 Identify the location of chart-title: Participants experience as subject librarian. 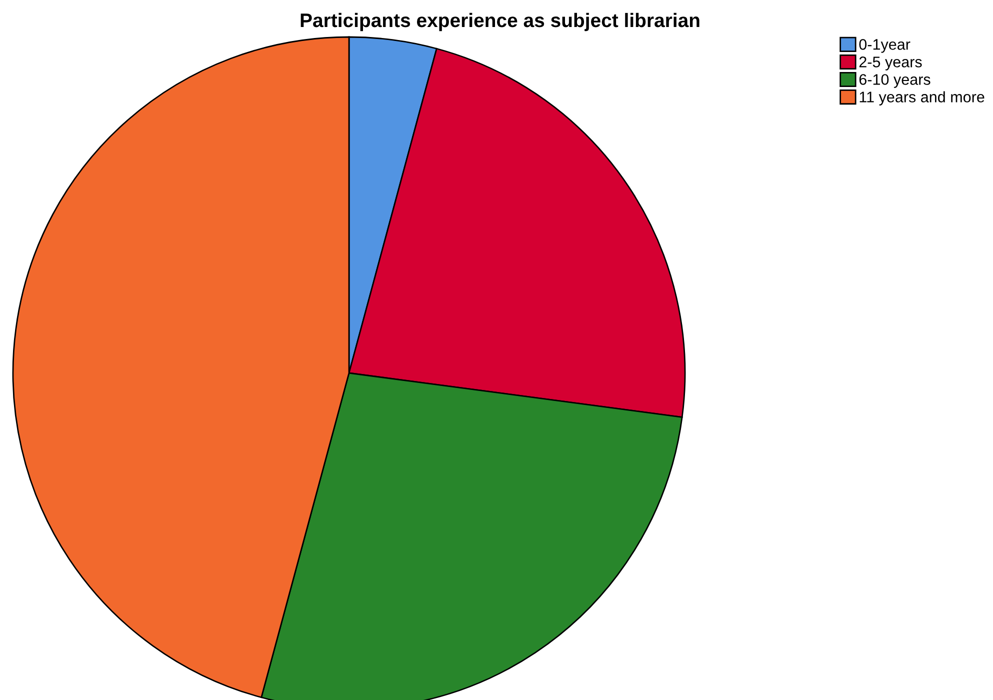
(500, 22).